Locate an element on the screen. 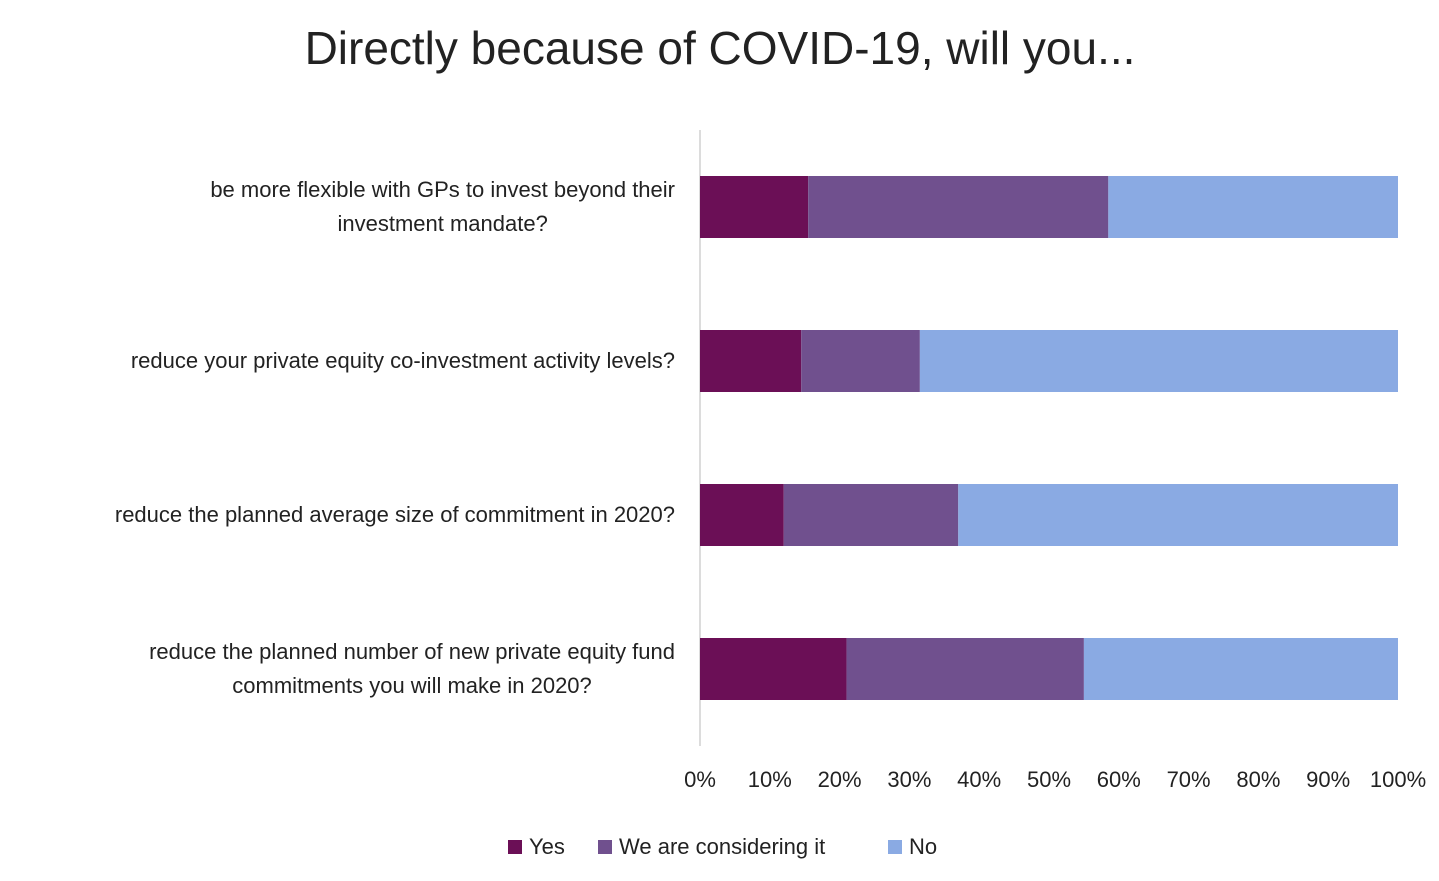 Image resolution: width=1439 pixels, height=881 pixels. legend-label: No is located at coordinates (923, 846).